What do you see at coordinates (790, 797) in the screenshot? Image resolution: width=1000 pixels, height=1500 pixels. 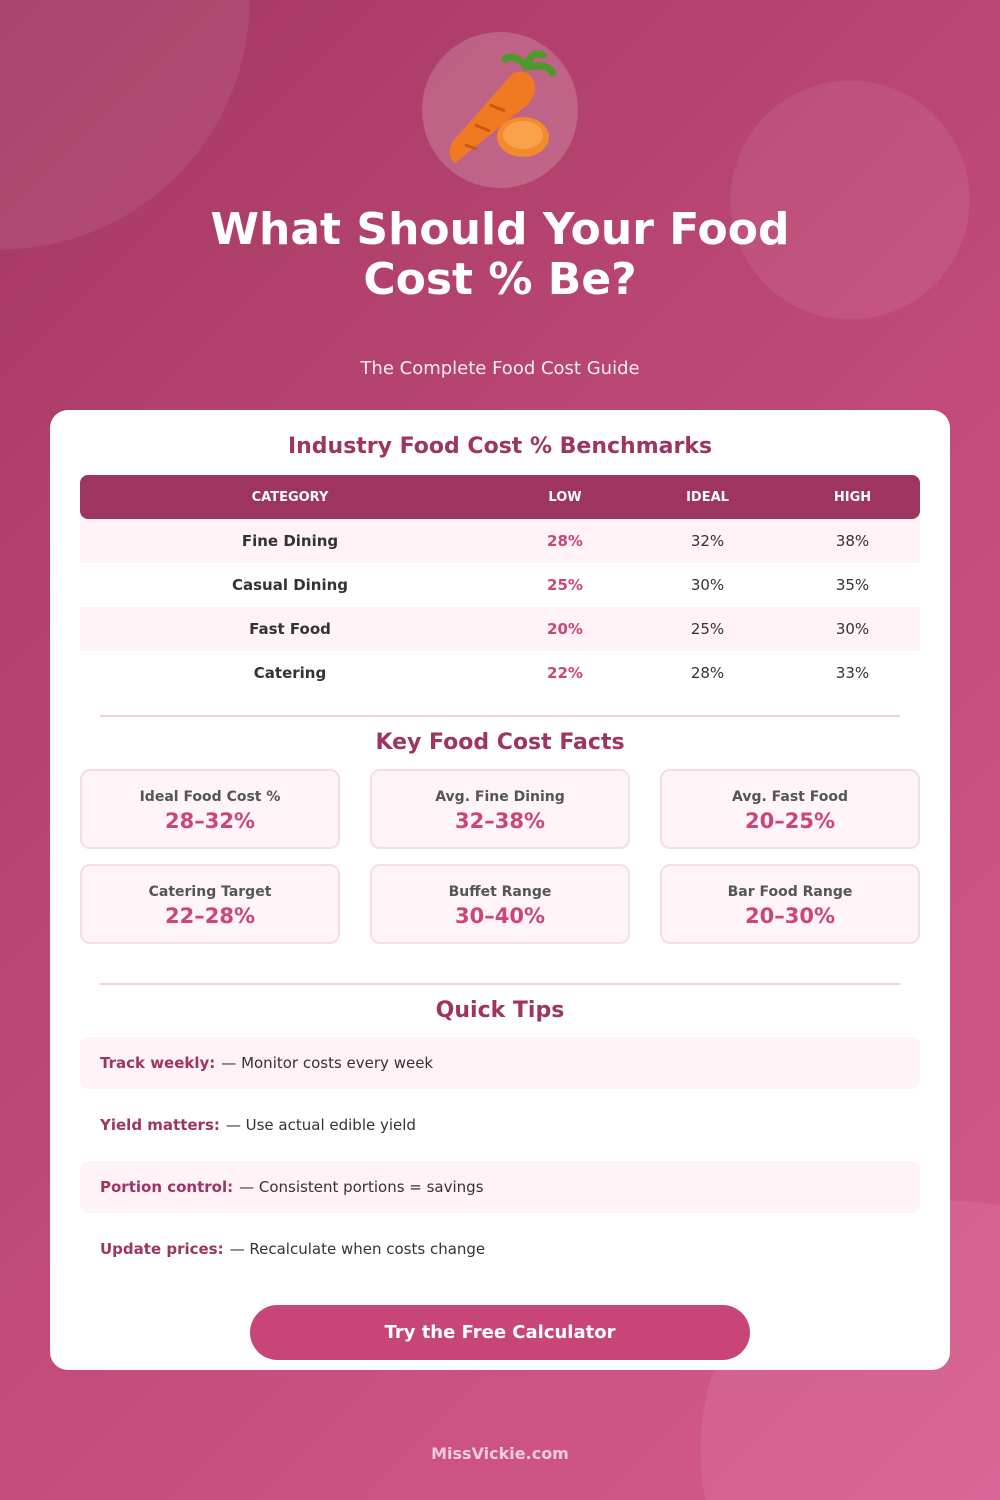 I see `fact-label: Avg. Fast Food` at bounding box center [790, 797].